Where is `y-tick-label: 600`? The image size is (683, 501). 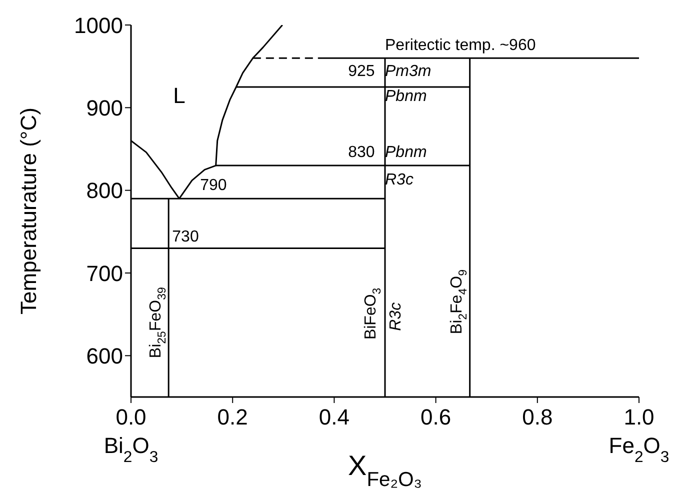
y-tick-label: 600 is located at coordinates (104, 355).